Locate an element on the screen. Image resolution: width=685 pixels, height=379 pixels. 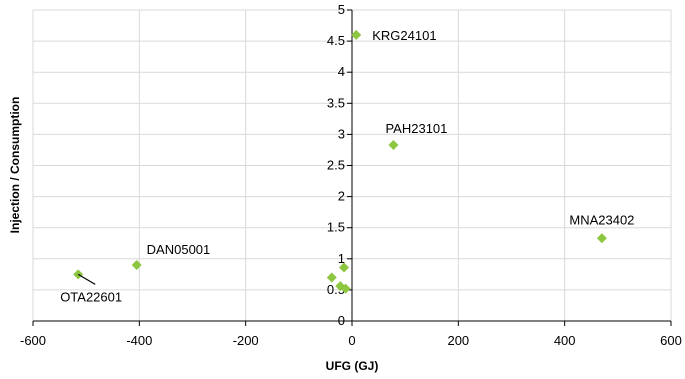
x-tick-label: 600 is located at coordinates (671, 340).